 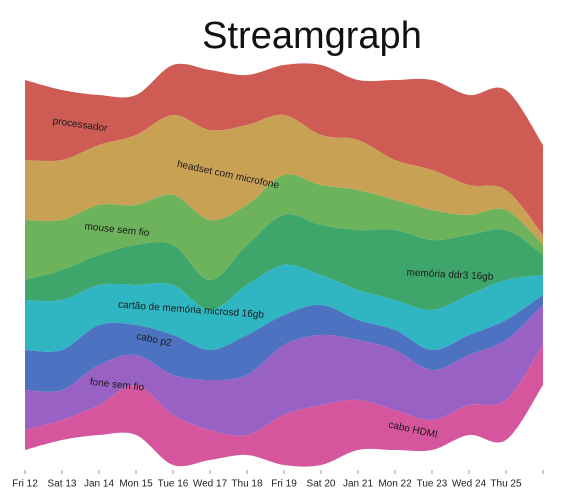 I want to click on chart-title: Streamgraph, so click(x=312, y=36).